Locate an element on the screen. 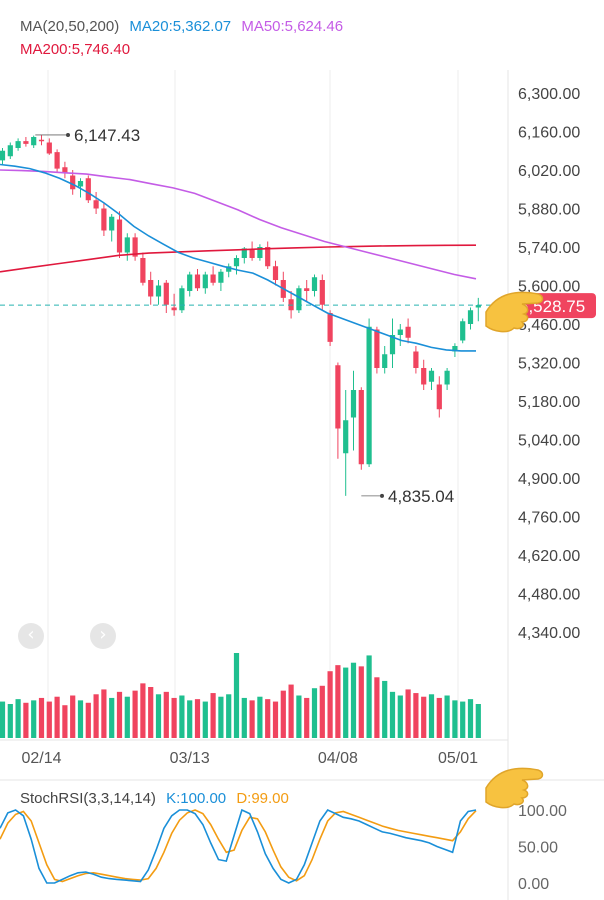 This screenshot has height=900, width=604. price-tick-label: 5,040.00 is located at coordinates (549, 441).